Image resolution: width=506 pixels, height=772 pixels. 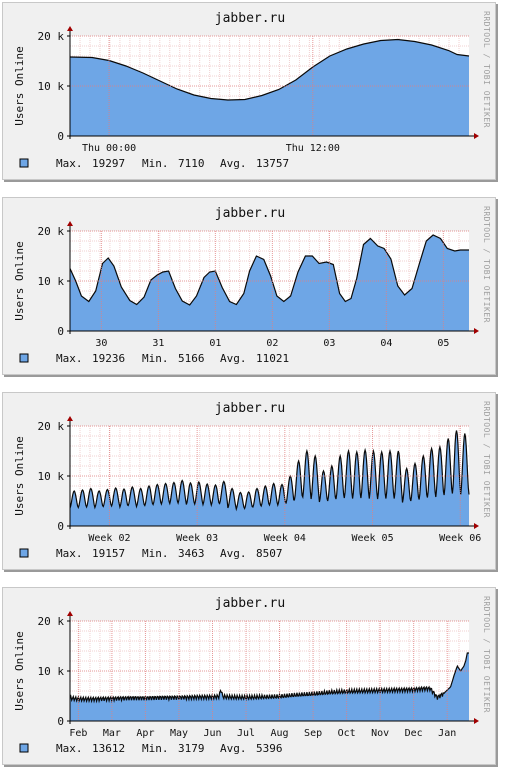 I want to click on x-tick-label: Jan, so click(x=447, y=733).